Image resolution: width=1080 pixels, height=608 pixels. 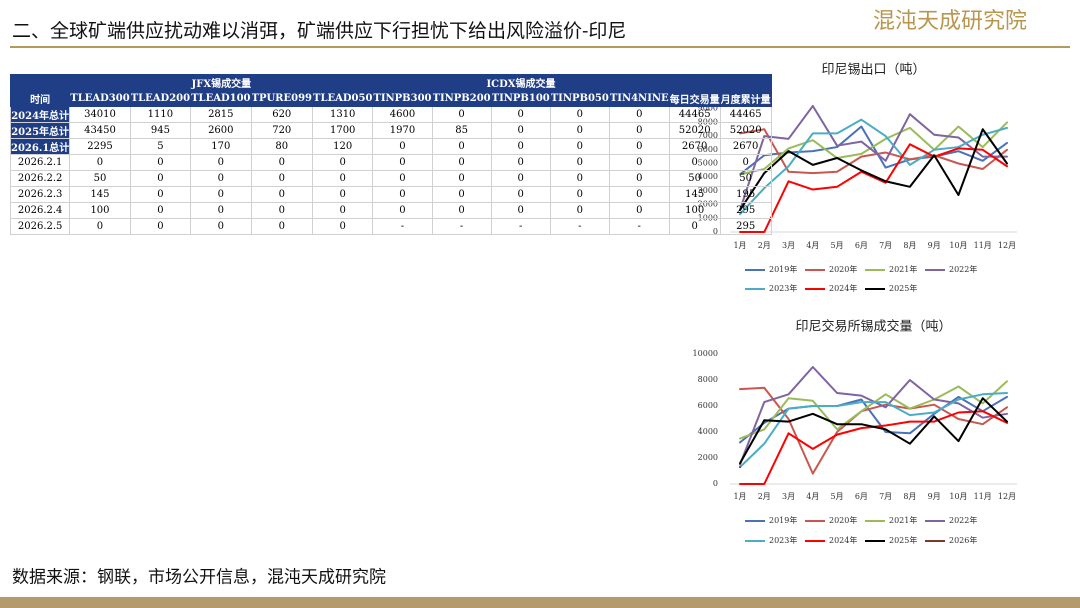 I want to click on column-header: TLEAD050, so click(x=342, y=98).